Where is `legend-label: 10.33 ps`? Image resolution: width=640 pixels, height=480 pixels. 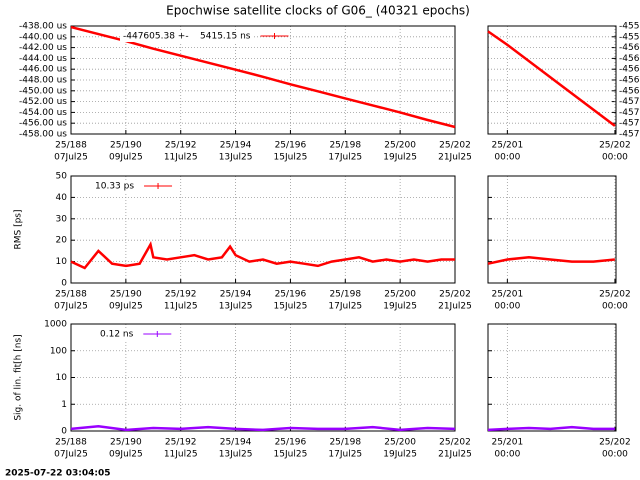 legend-label: 10.33 ps is located at coordinates (114, 187).